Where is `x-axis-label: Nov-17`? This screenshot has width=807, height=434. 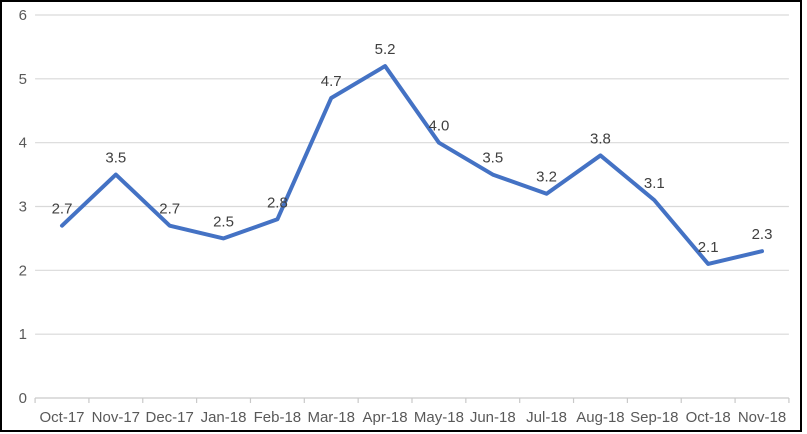 x-axis-label: Nov-17 is located at coordinates (116, 417).